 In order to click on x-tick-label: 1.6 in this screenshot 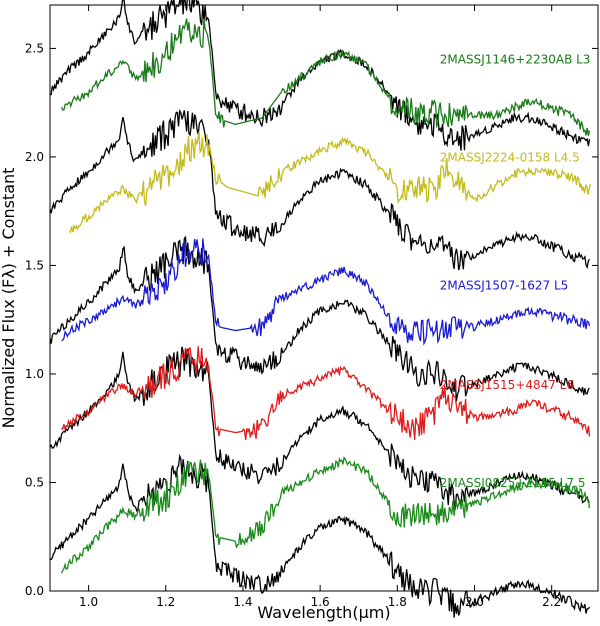, I will do `click(320, 602)`.